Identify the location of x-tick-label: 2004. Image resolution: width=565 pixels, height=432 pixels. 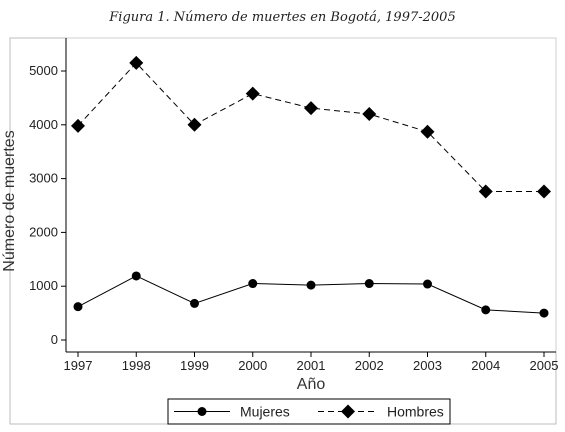
(485, 365).